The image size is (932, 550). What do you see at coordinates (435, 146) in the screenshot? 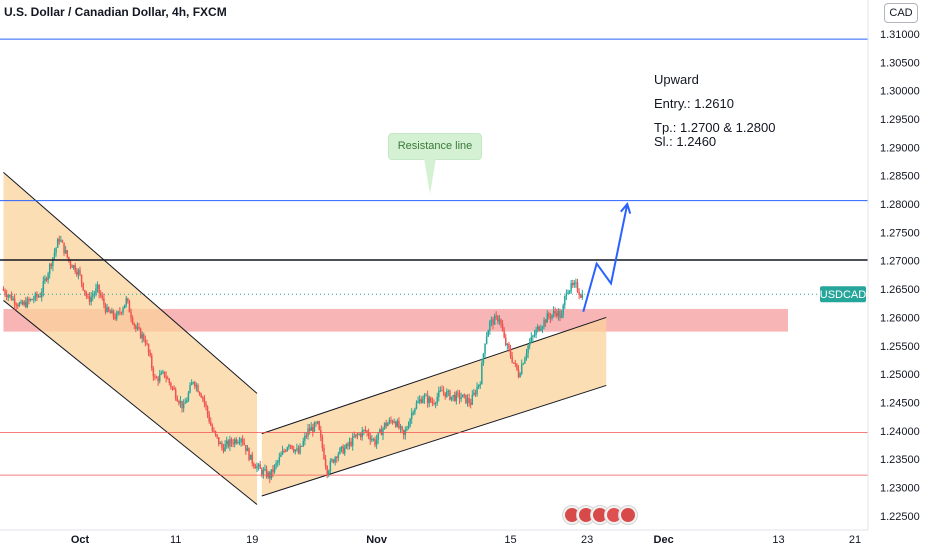
I see `resistance-callout: Resistance line` at bounding box center [435, 146].